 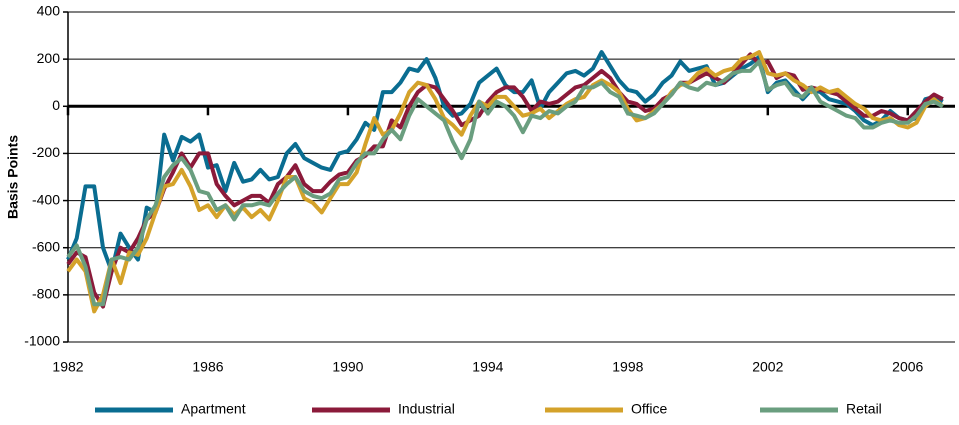 I want to click on x-tick-label: 1986, so click(x=207, y=367).